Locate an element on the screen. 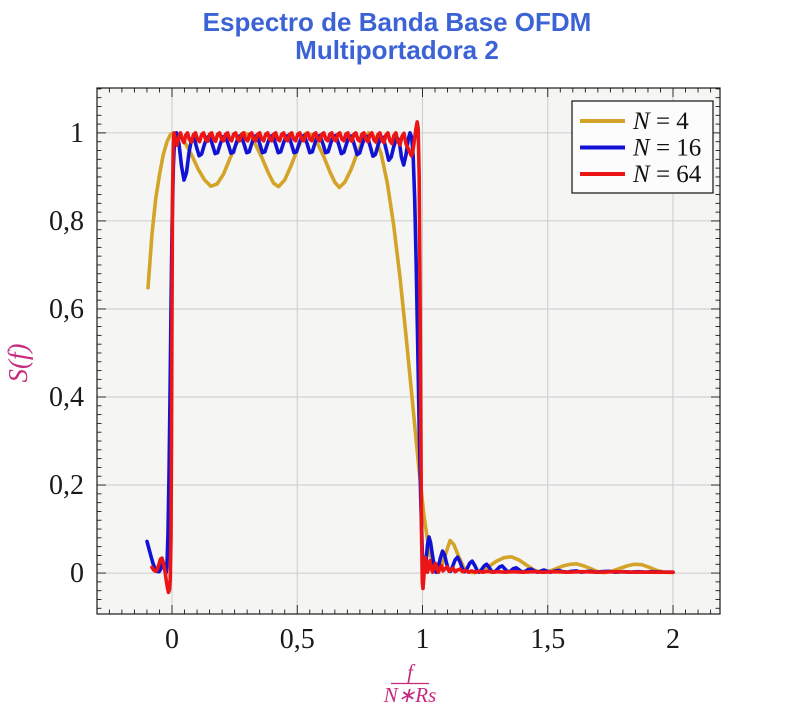 This screenshot has height=711, width=794. x-axis-label-denominator: N∗Rs is located at coordinates (410, 695).